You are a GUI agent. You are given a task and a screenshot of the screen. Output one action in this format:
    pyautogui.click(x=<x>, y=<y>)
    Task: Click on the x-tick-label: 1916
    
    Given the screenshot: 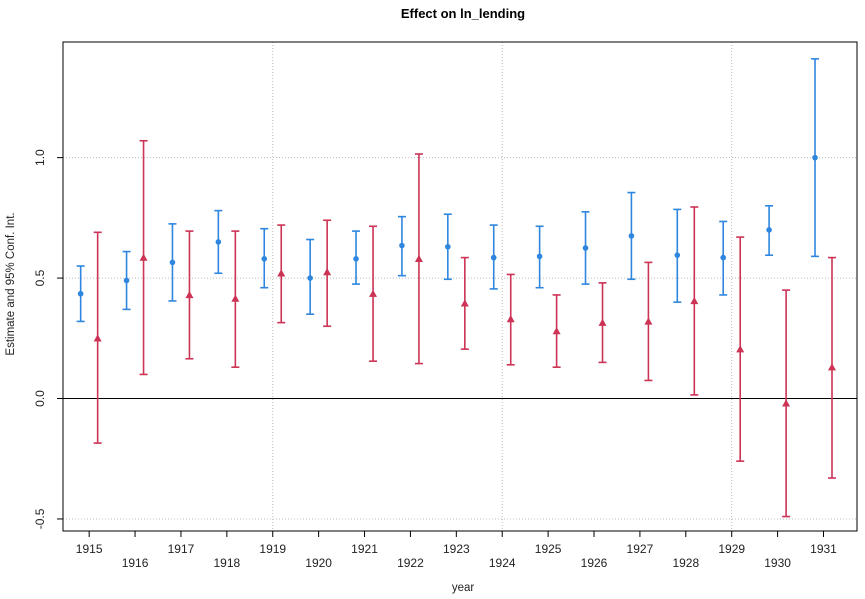 What is the action you would take?
    pyautogui.click(x=135, y=563)
    